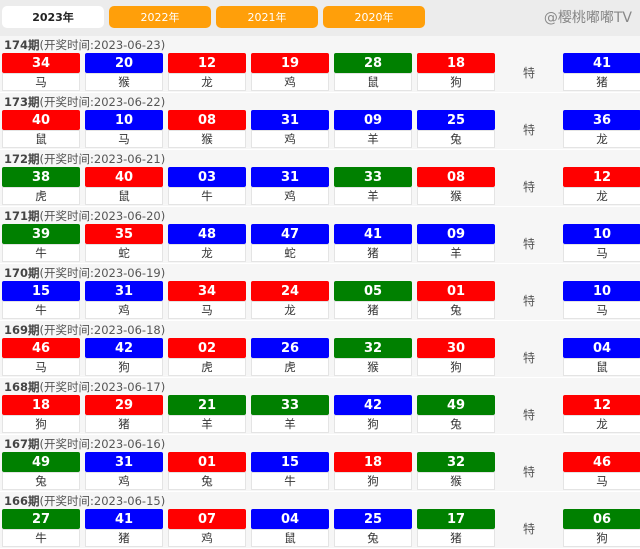 This screenshot has height=549, width=640. Describe the element at coordinates (320, 101) in the screenshot. I see `draw-header: 173期(开奖时间:2023-06-22)` at that location.